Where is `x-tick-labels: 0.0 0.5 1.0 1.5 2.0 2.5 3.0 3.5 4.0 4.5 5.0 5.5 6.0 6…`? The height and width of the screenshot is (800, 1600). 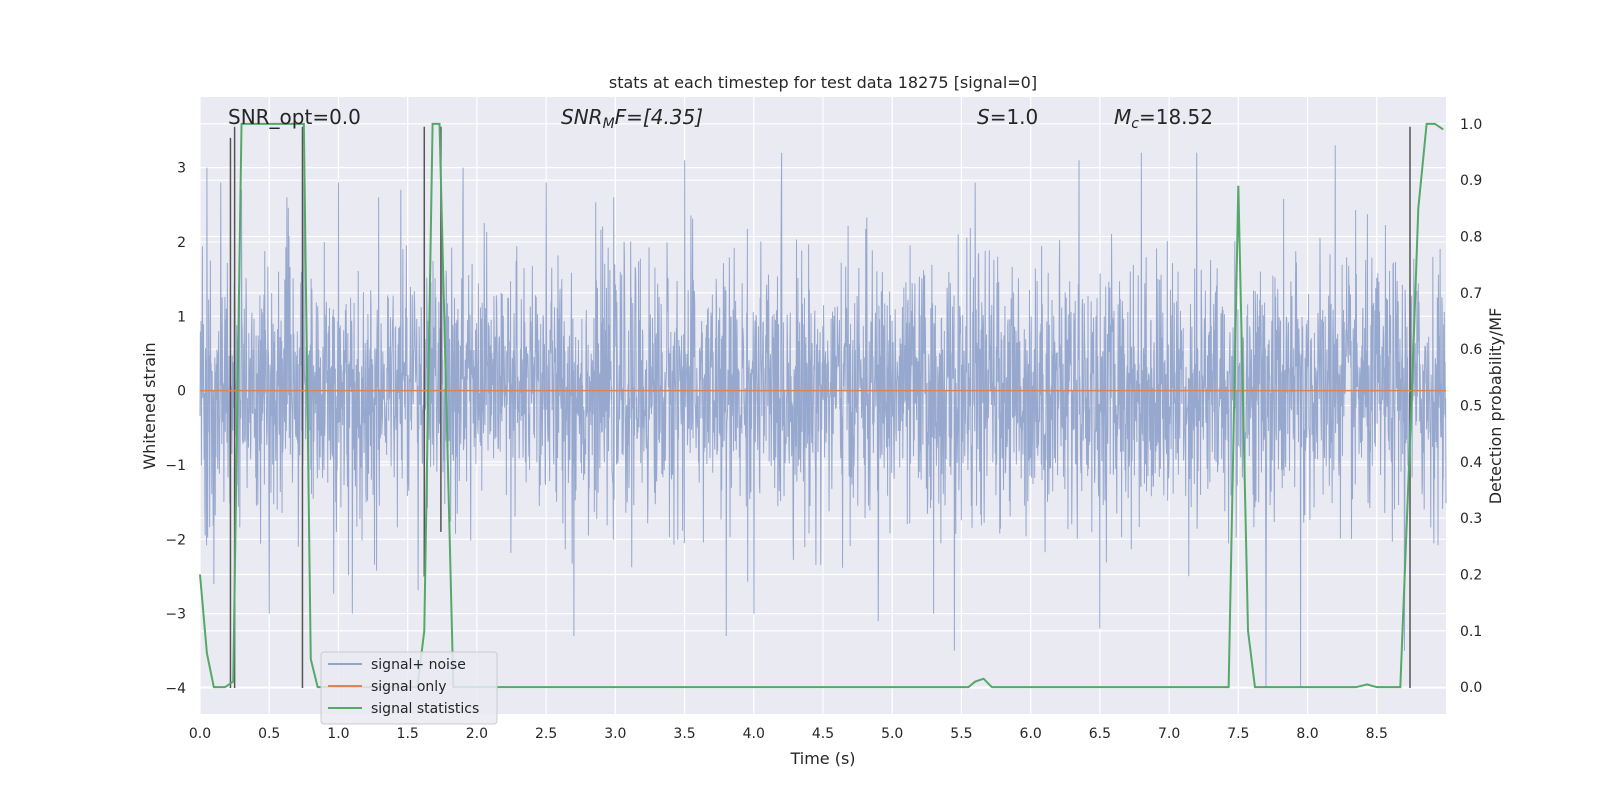 x-tick-labels: 0.0 0.5 1.0 1.5 2.0 2.5 3.0 3.5 4.0 4.5 5.0 5.5 6.0 6… is located at coordinates (788, 734).